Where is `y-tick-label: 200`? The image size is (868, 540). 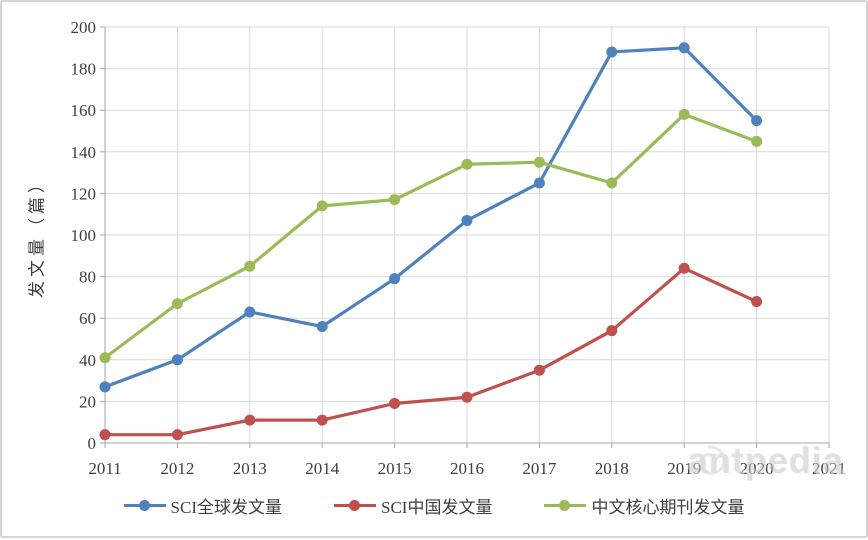
y-tick-label: 200 is located at coordinates (84, 27).